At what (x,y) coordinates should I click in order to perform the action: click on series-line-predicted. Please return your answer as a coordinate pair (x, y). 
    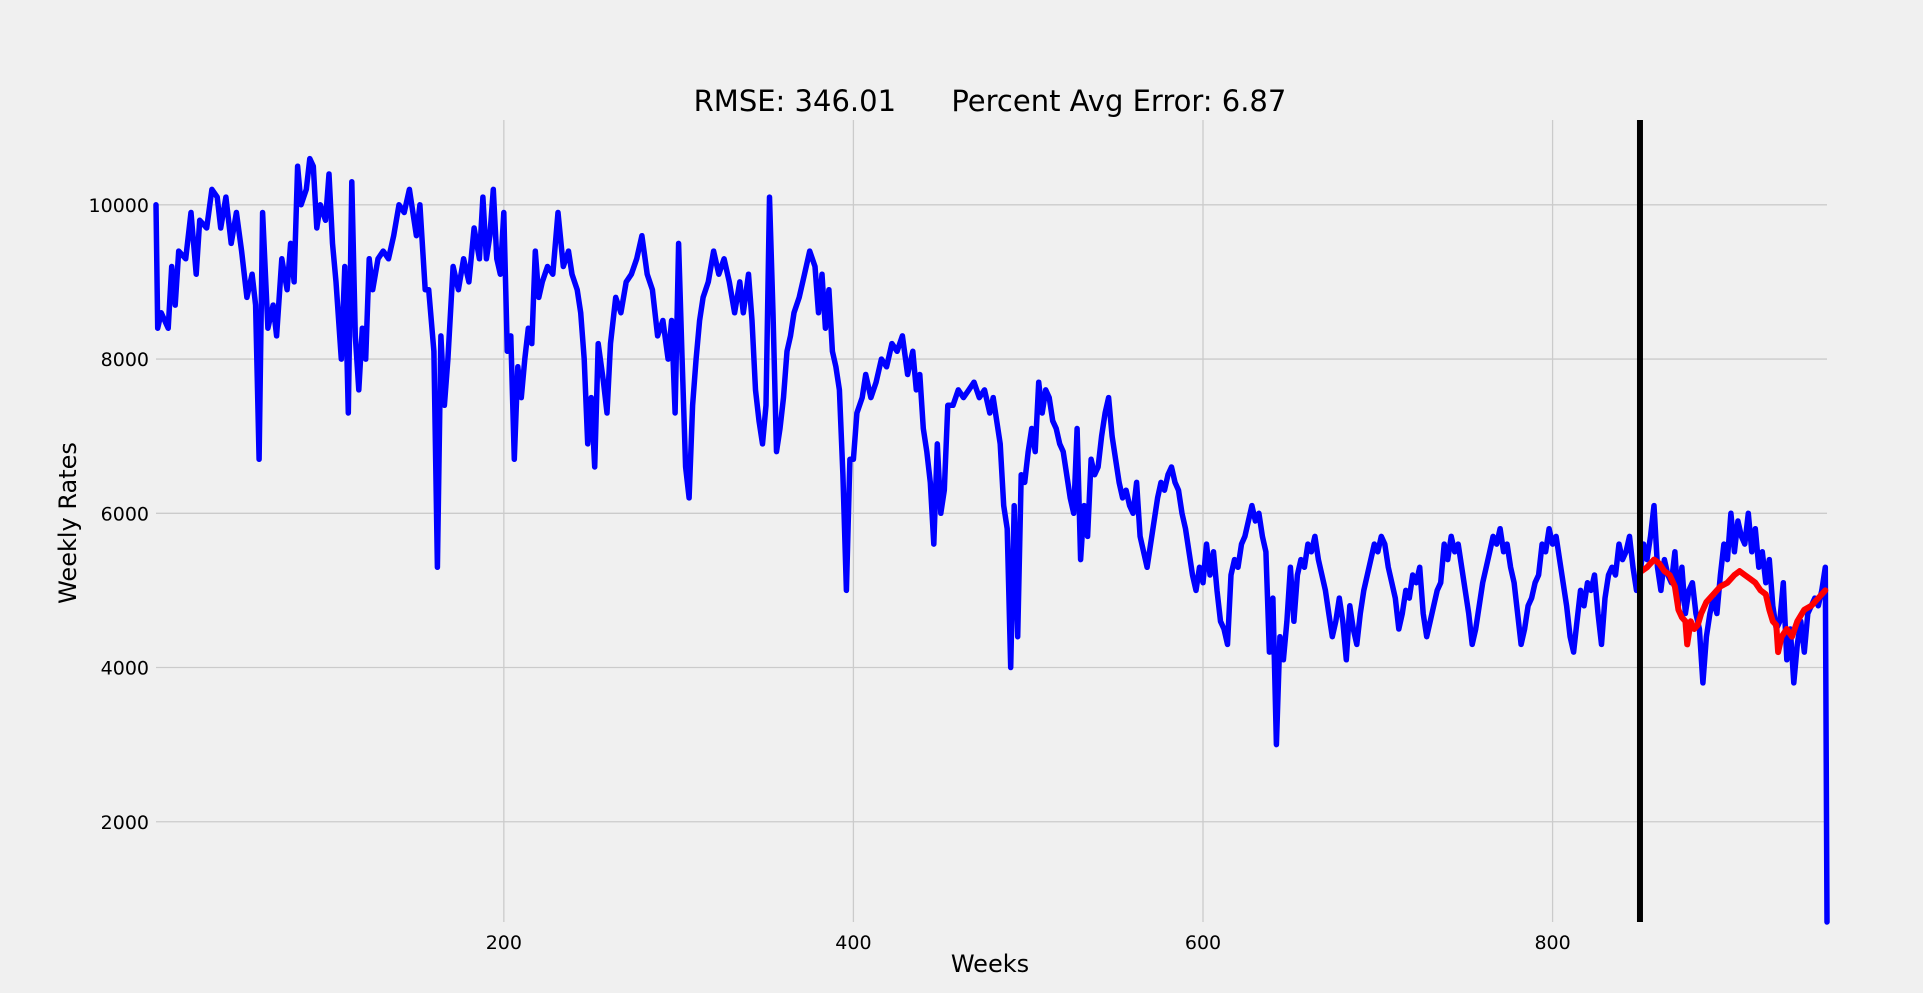
    Looking at the image, I should click on (1733, 606).